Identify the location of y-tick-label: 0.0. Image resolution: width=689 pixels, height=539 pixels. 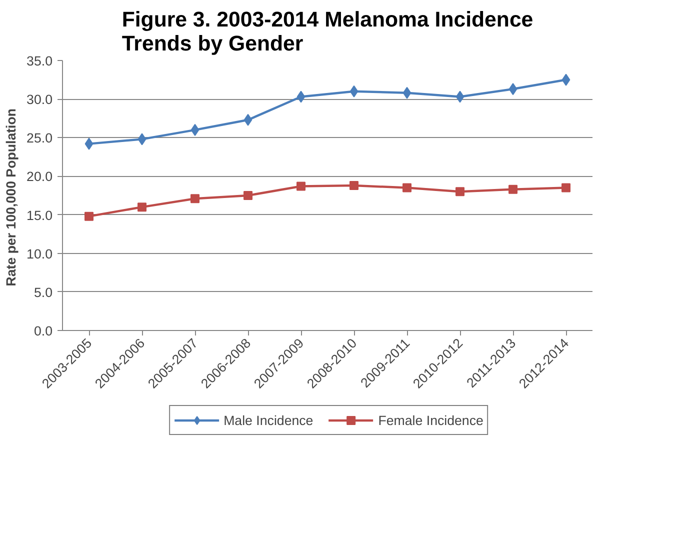
(43, 331).